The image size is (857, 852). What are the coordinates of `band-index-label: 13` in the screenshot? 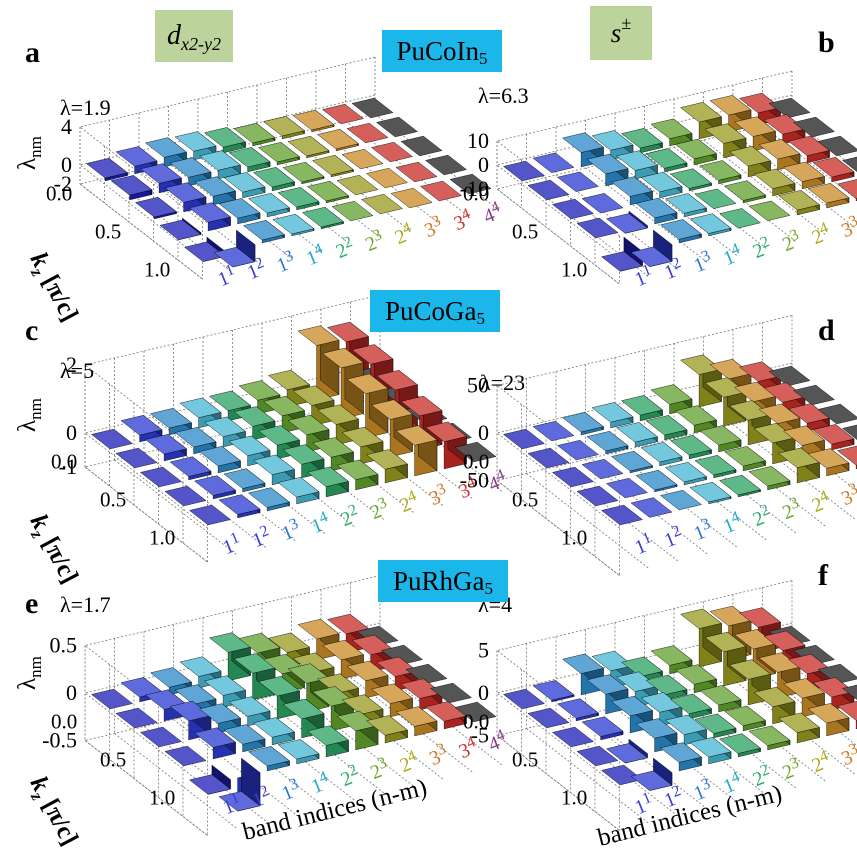 It's located at (291, 790).